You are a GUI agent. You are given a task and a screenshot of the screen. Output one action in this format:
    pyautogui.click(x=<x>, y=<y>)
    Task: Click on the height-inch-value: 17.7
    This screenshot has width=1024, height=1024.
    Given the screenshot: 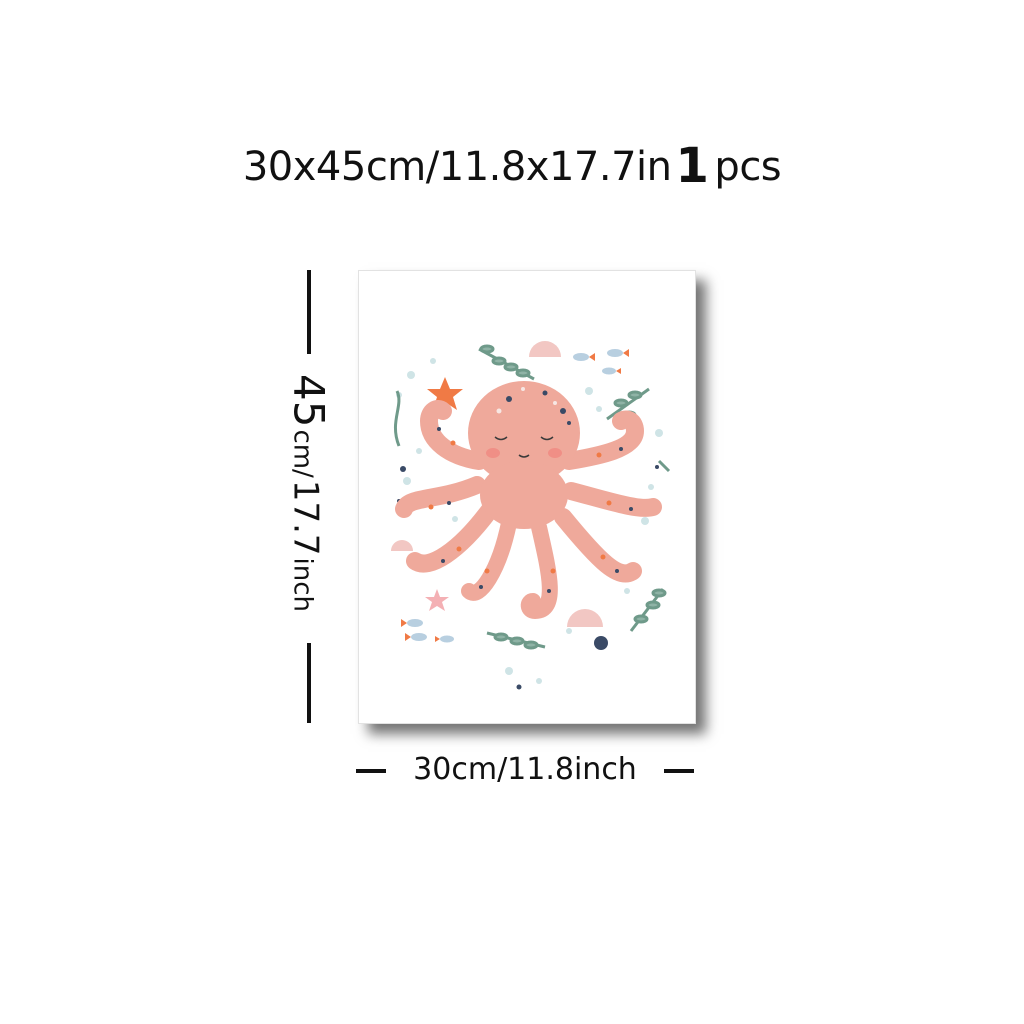 What is the action you would take?
    pyautogui.click(x=305, y=517)
    